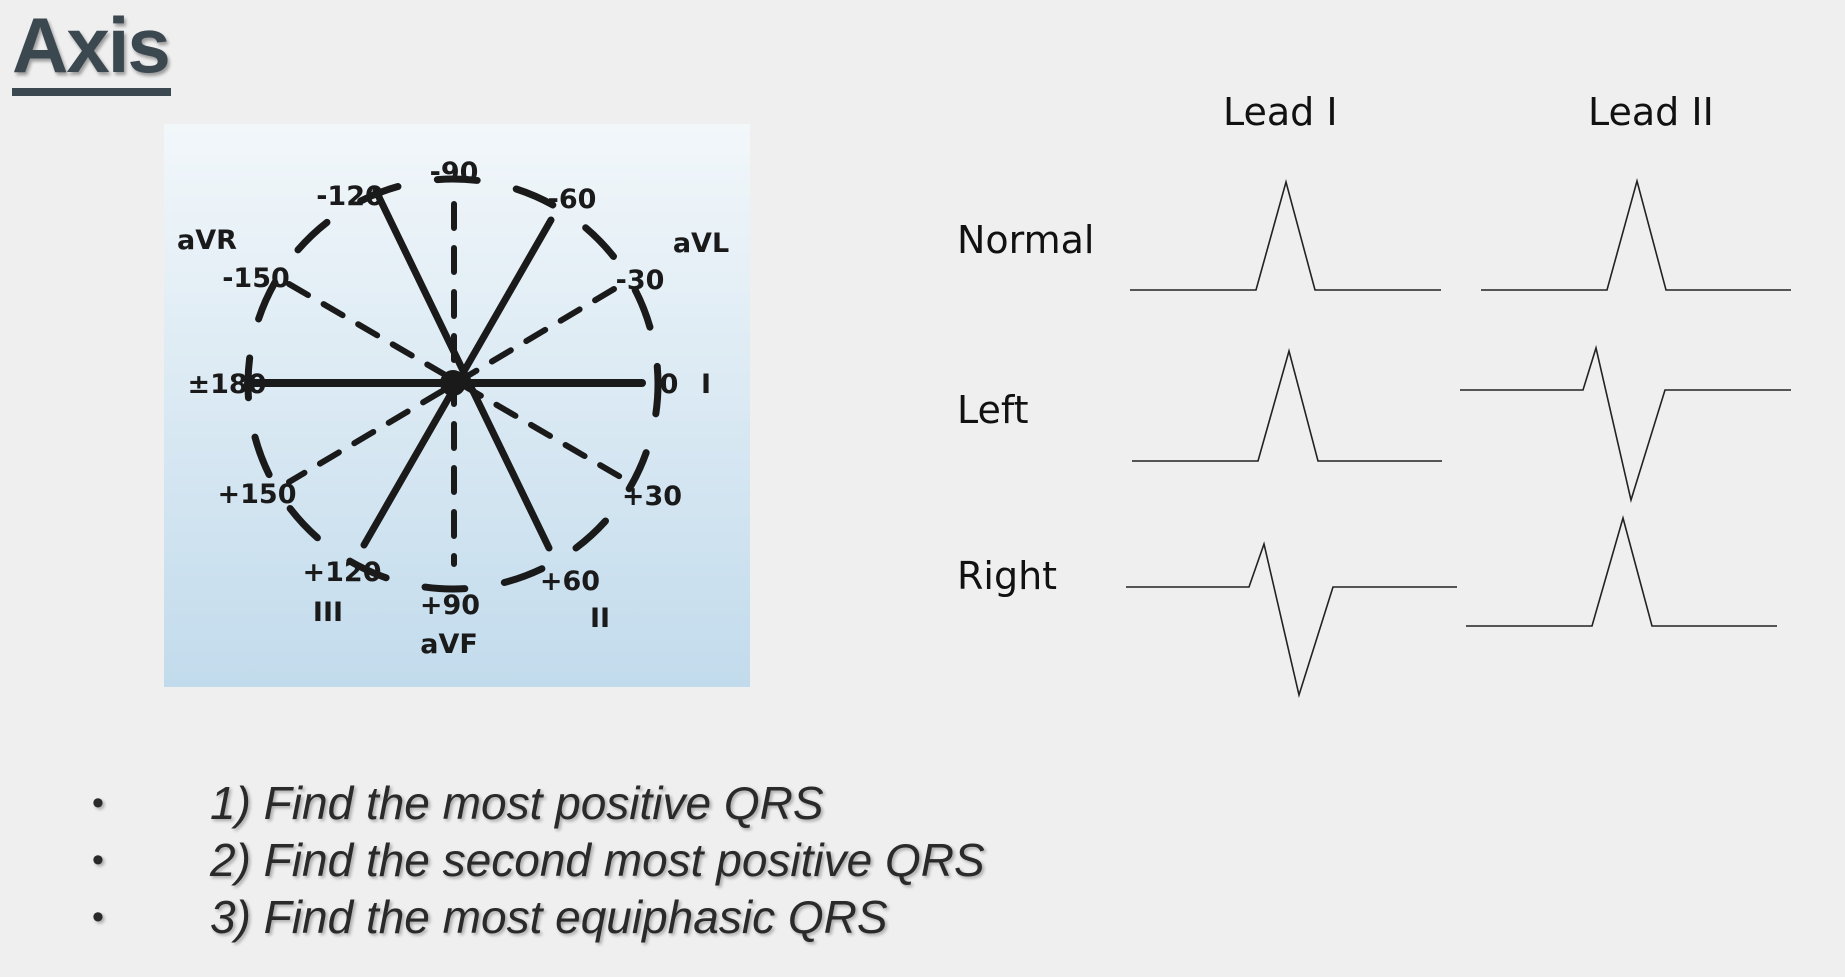  What do you see at coordinates (922, 803) in the screenshot?
I see `step-item: • 1) Find the most positive QRS` at bounding box center [922, 803].